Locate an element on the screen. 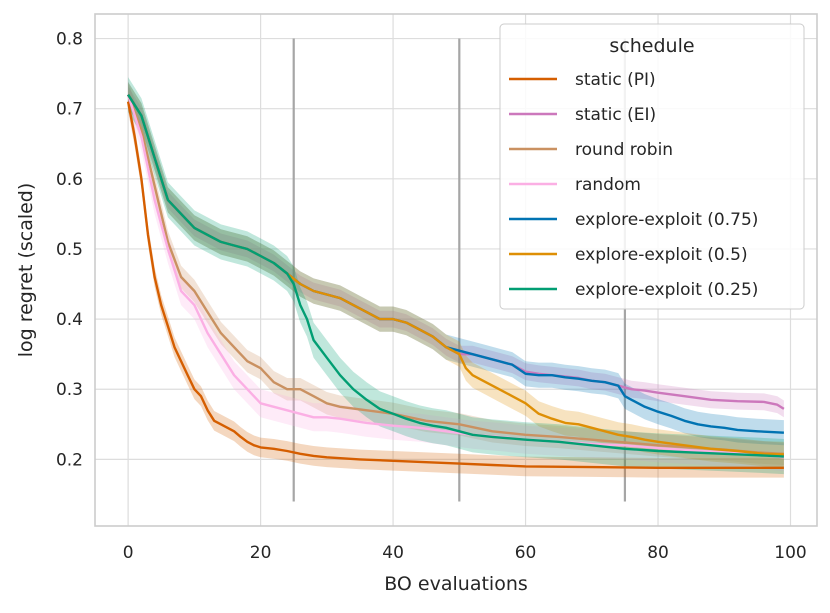  y-tick-label: 0.5 is located at coordinates (69, 250).